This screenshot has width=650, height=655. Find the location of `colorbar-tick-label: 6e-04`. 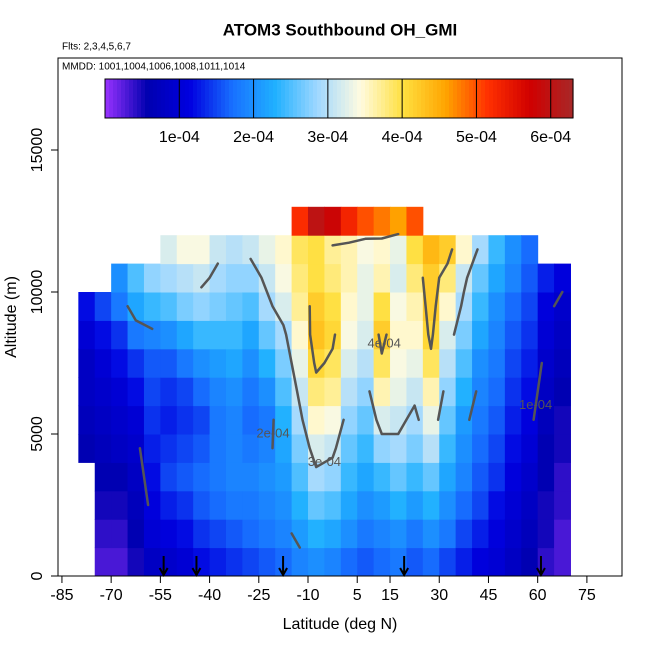

colorbar-tick-label: 6e-04 is located at coordinates (550, 137).